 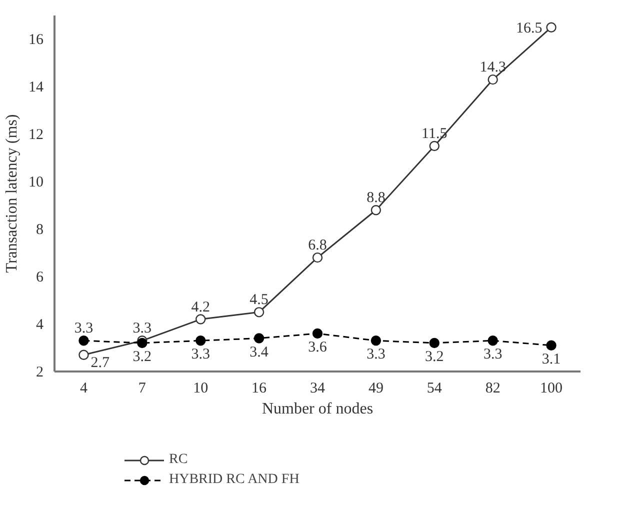 What do you see at coordinates (493, 68) in the screenshot?
I see `data-label: 14.3` at bounding box center [493, 68].